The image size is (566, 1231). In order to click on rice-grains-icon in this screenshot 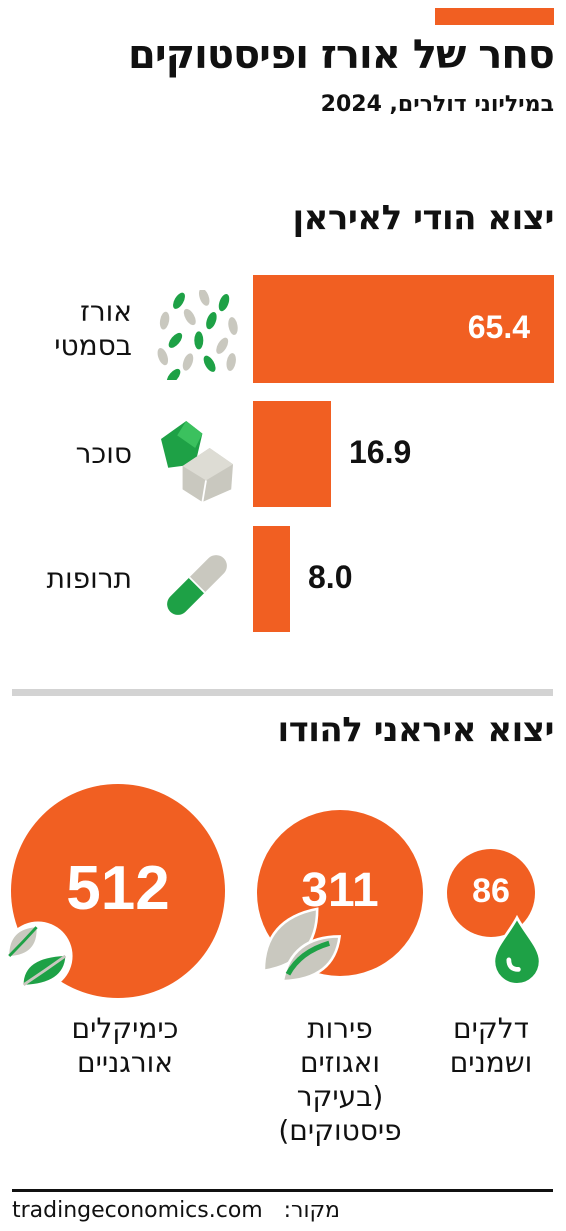, I will do `click(197, 336)`.